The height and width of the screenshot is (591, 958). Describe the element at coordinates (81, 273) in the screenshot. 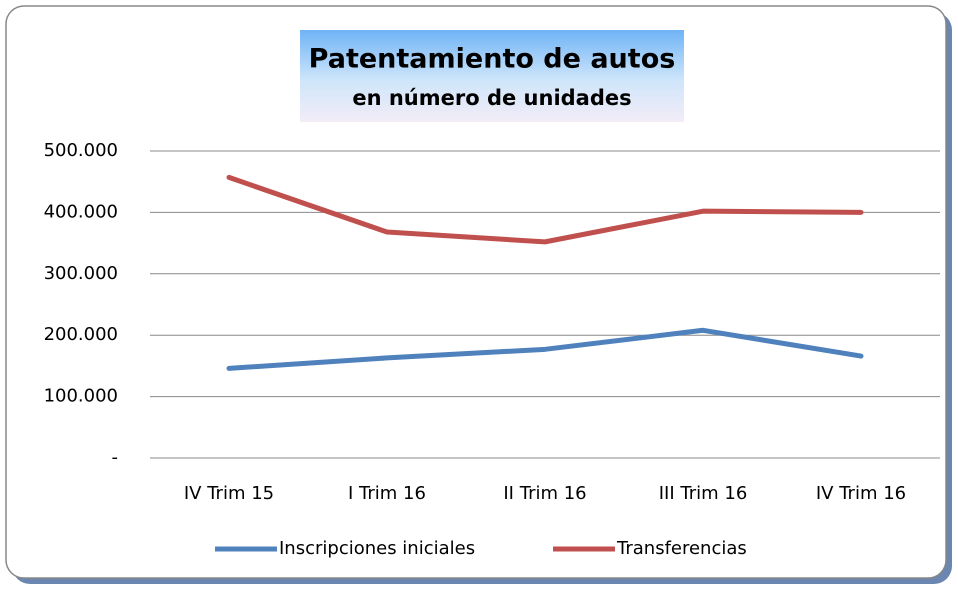

I see `y-tick-label: 300.000` at that location.